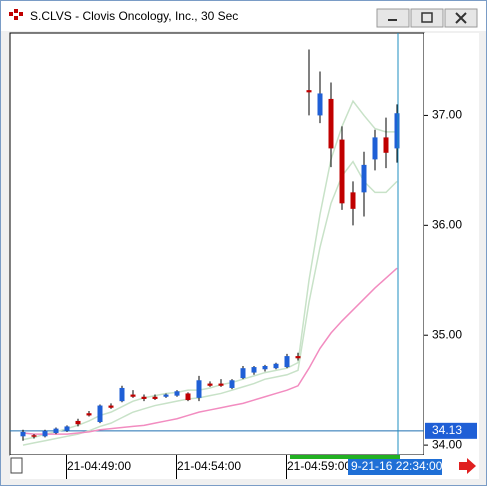 The width and height of the screenshot is (487, 486). What do you see at coordinates (345, 457) in the screenshot?
I see `session-bar` at bounding box center [345, 457].